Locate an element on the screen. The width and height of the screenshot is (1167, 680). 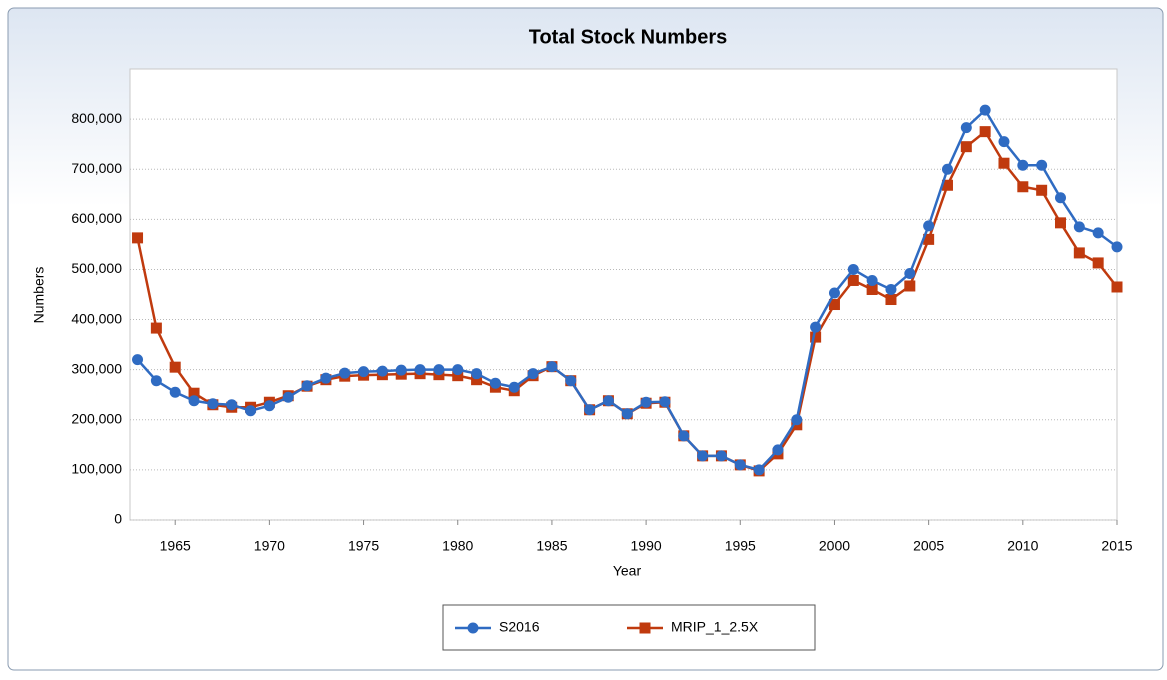
x-tick-label: 1985 is located at coordinates (551, 546).